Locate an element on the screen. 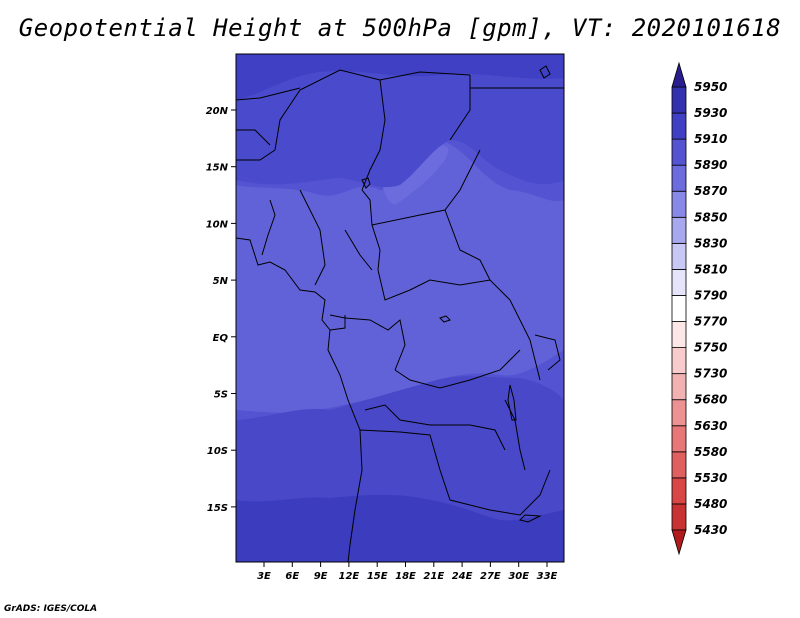 The height and width of the screenshot is (618, 800). x-tick-label: 27E is located at coordinates (490, 576).